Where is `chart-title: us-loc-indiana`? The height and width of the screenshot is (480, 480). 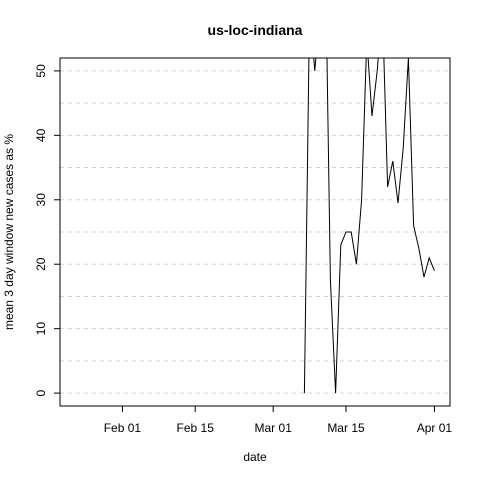
chart-title: us-loc-indiana is located at coordinates (255, 30).